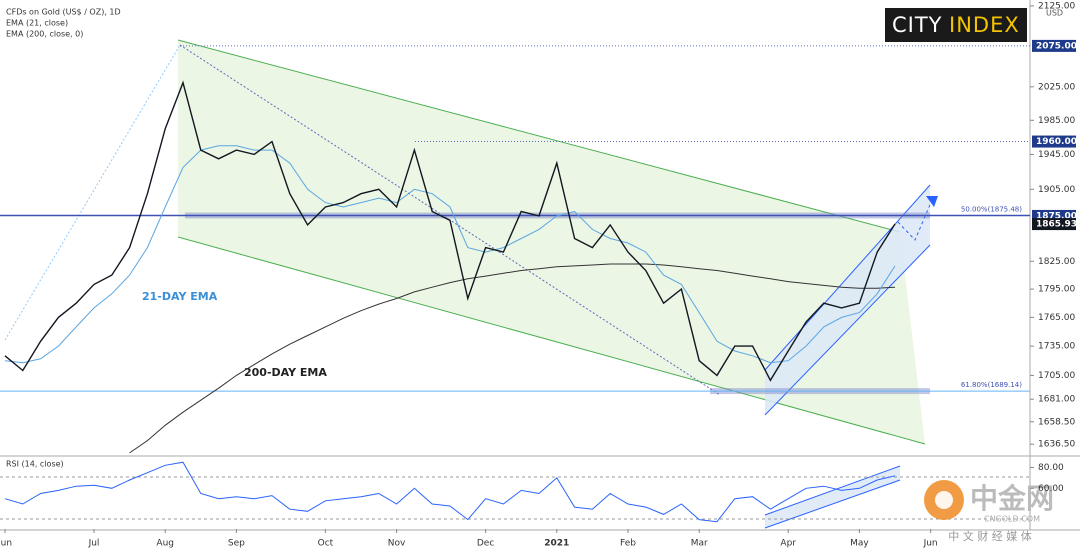 The height and width of the screenshot is (554, 1080). Describe the element at coordinates (991, 210) in the screenshot. I see `fib-label: 50.00%(1875.48)` at that location.